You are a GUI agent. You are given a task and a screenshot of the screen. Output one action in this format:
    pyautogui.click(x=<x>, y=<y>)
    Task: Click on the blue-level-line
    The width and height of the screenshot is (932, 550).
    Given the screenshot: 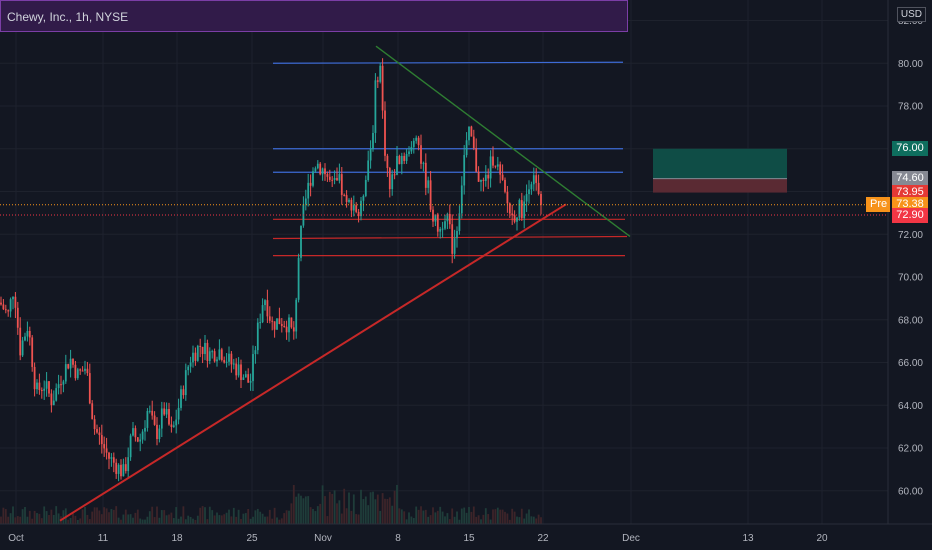 What is the action you would take?
    pyautogui.click(x=448, y=62)
    